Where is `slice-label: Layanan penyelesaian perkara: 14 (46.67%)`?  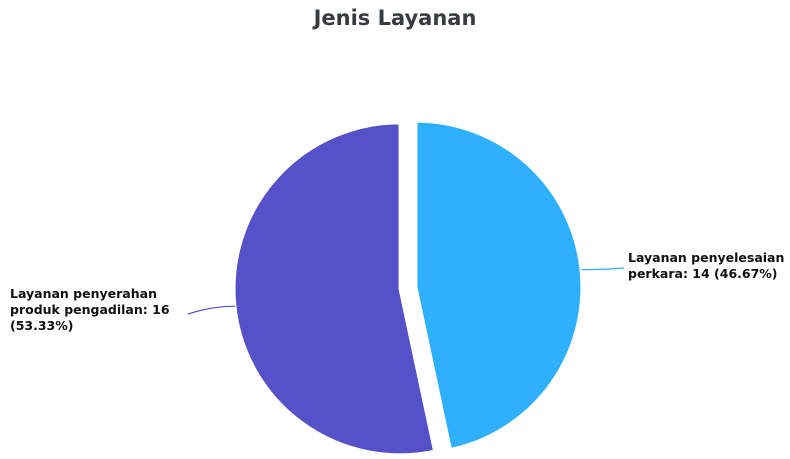 slice-label: Layanan penyelesaian perkara: 14 (46.67%) is located at coordinates (706, 265).